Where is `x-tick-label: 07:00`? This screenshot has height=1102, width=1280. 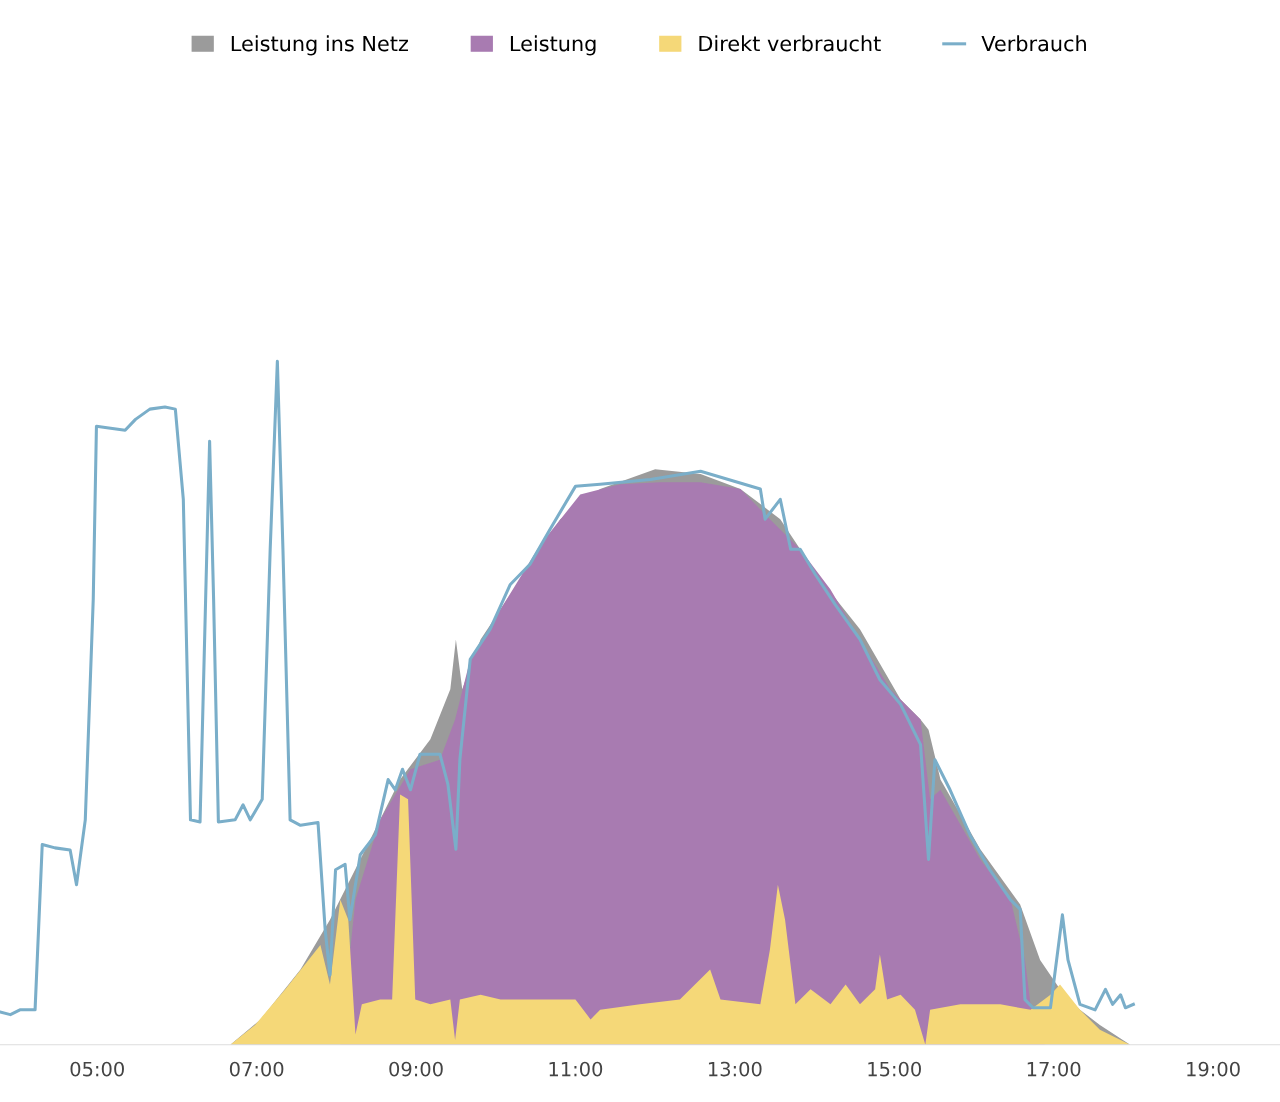
x-tick-label: 07:00 is located at coordinates (256, 1069).